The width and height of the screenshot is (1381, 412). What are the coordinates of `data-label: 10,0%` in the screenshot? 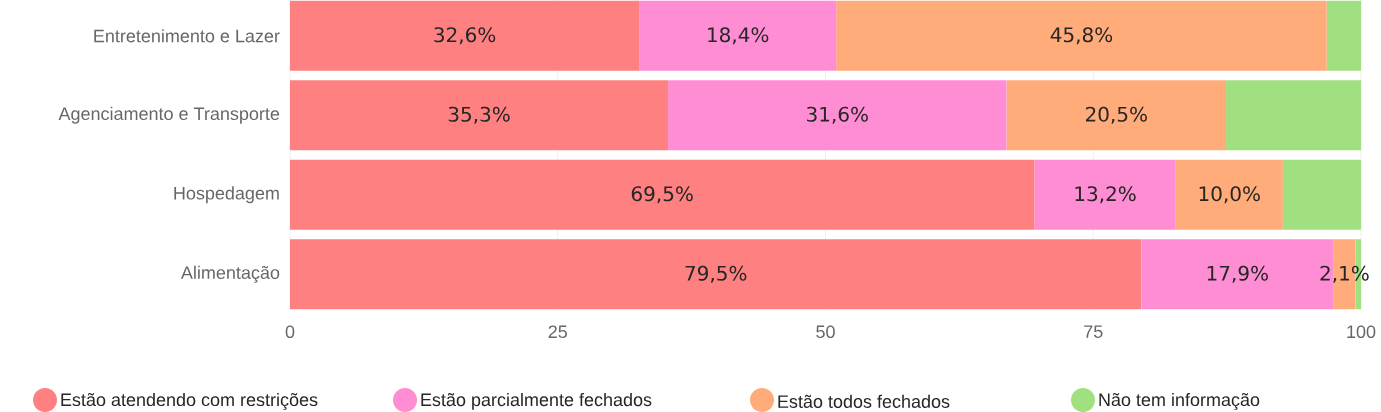 It's located at (1229, 195).